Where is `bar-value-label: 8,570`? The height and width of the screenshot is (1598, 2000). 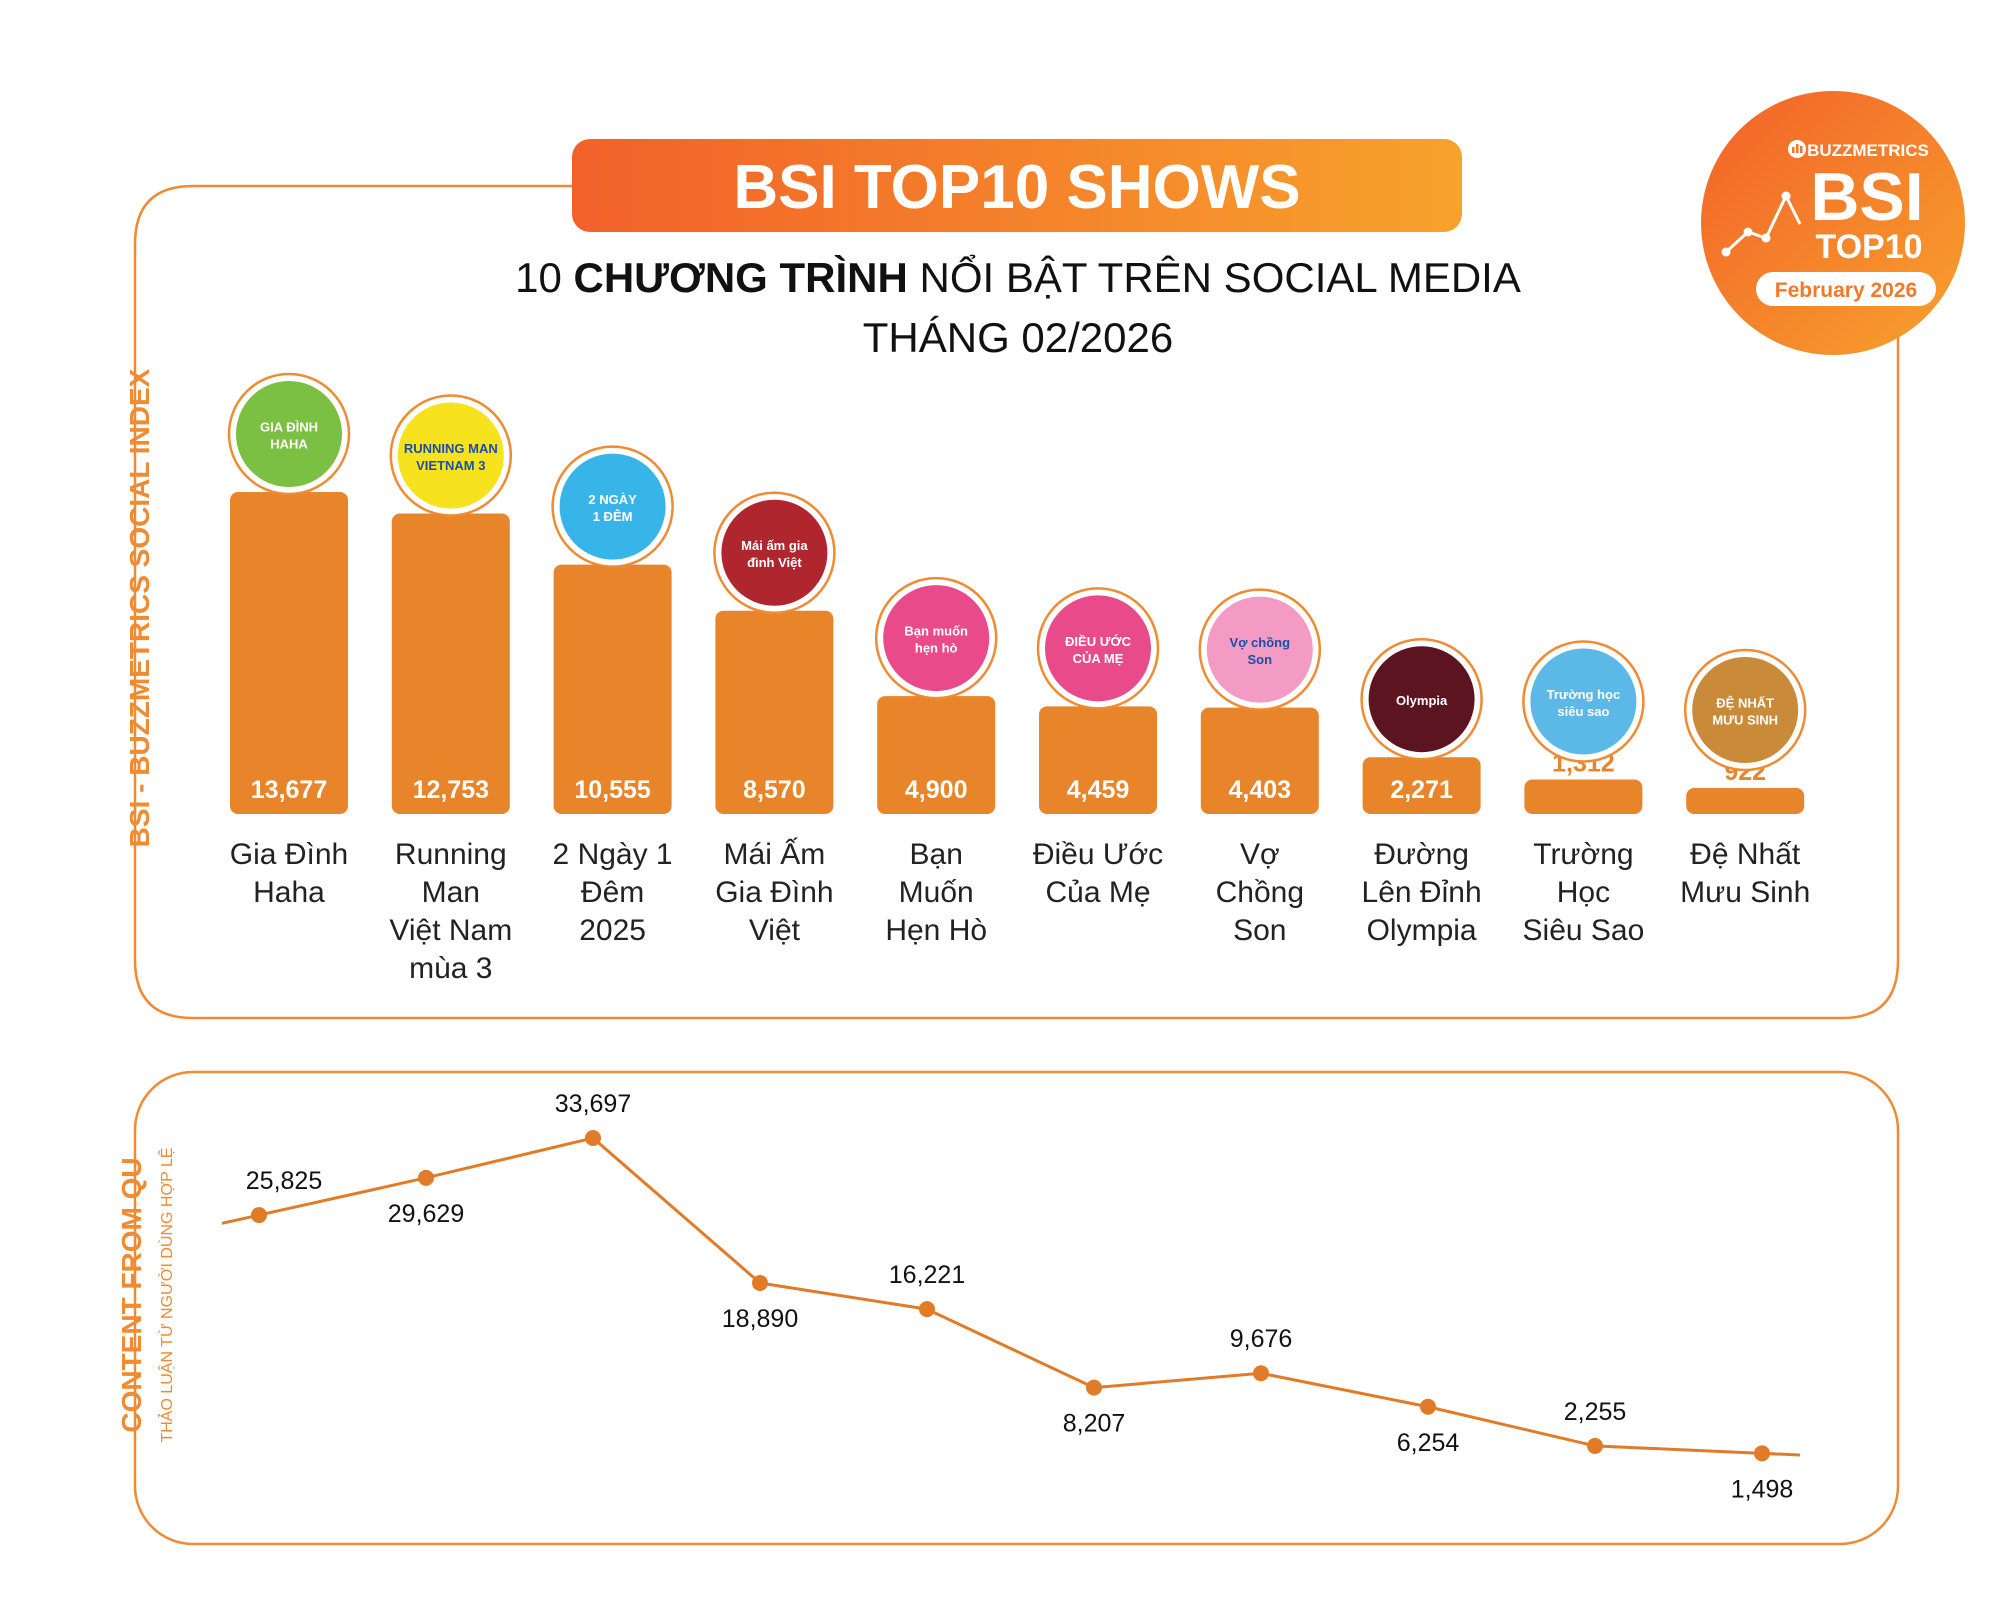
bar-value-label: 8,570 is located at coordinates (774, 790).